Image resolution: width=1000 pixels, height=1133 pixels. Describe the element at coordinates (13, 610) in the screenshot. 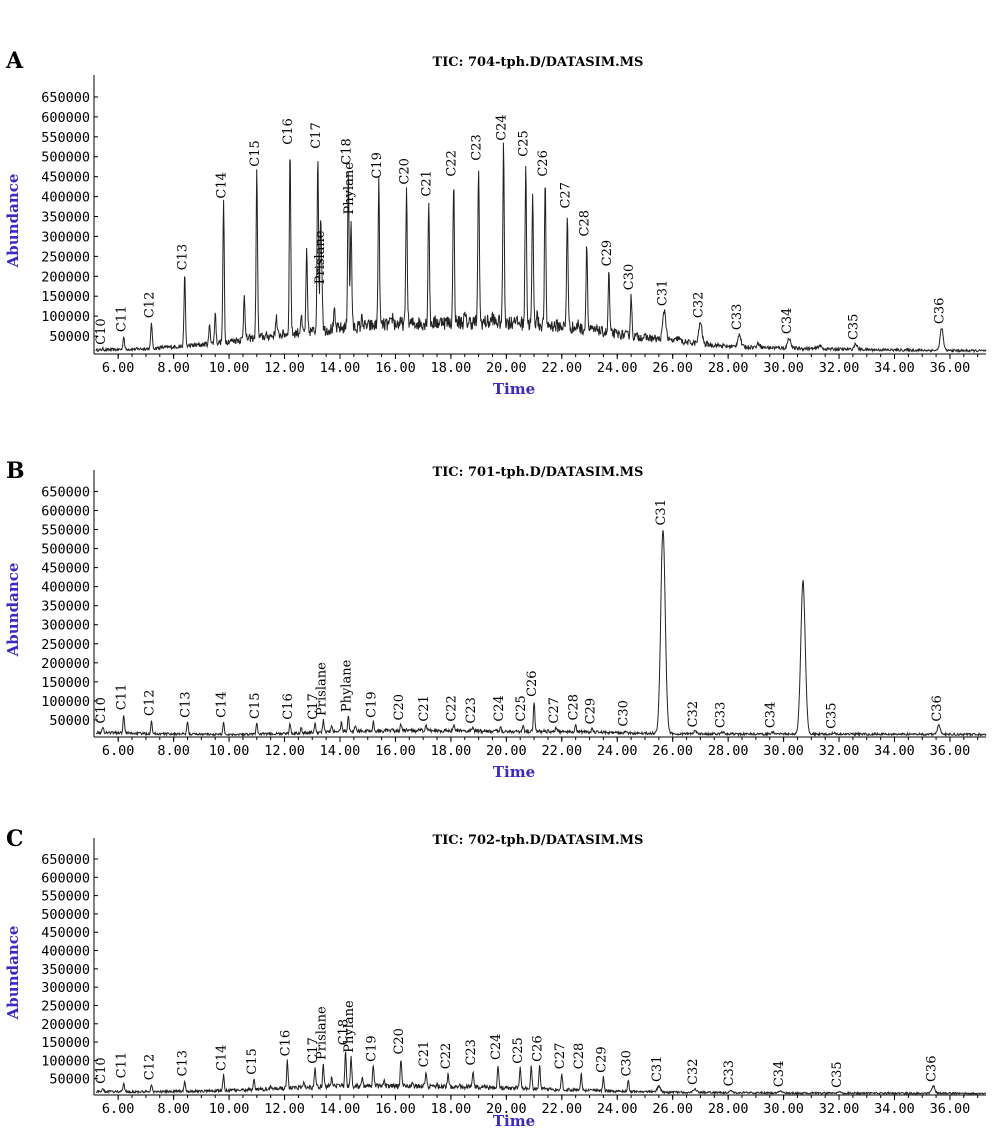

I see `y-axis-label: Abundance` at that location.